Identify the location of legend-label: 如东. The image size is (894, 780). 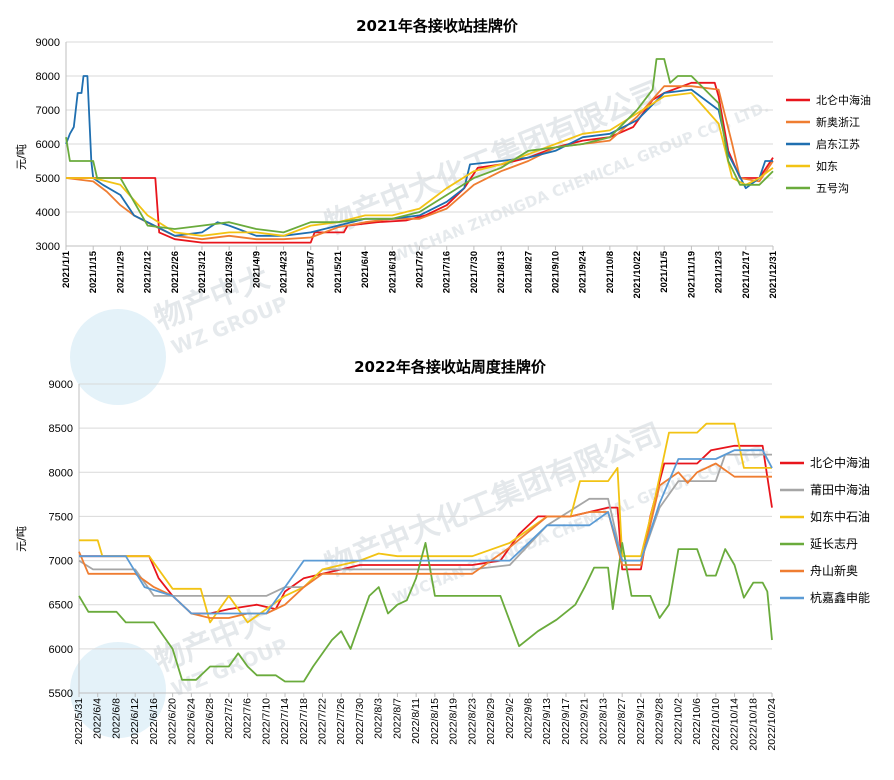
(827, 166).